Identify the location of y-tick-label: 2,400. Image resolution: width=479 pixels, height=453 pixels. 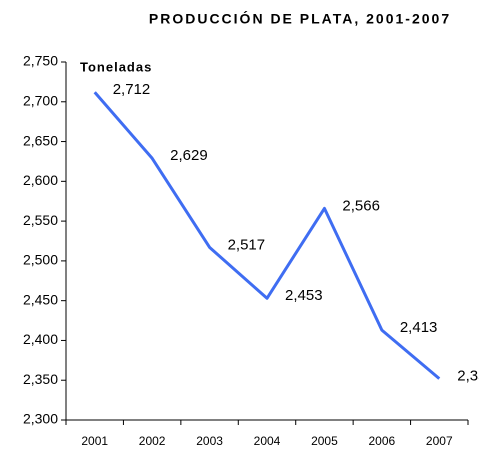
(40, 339).